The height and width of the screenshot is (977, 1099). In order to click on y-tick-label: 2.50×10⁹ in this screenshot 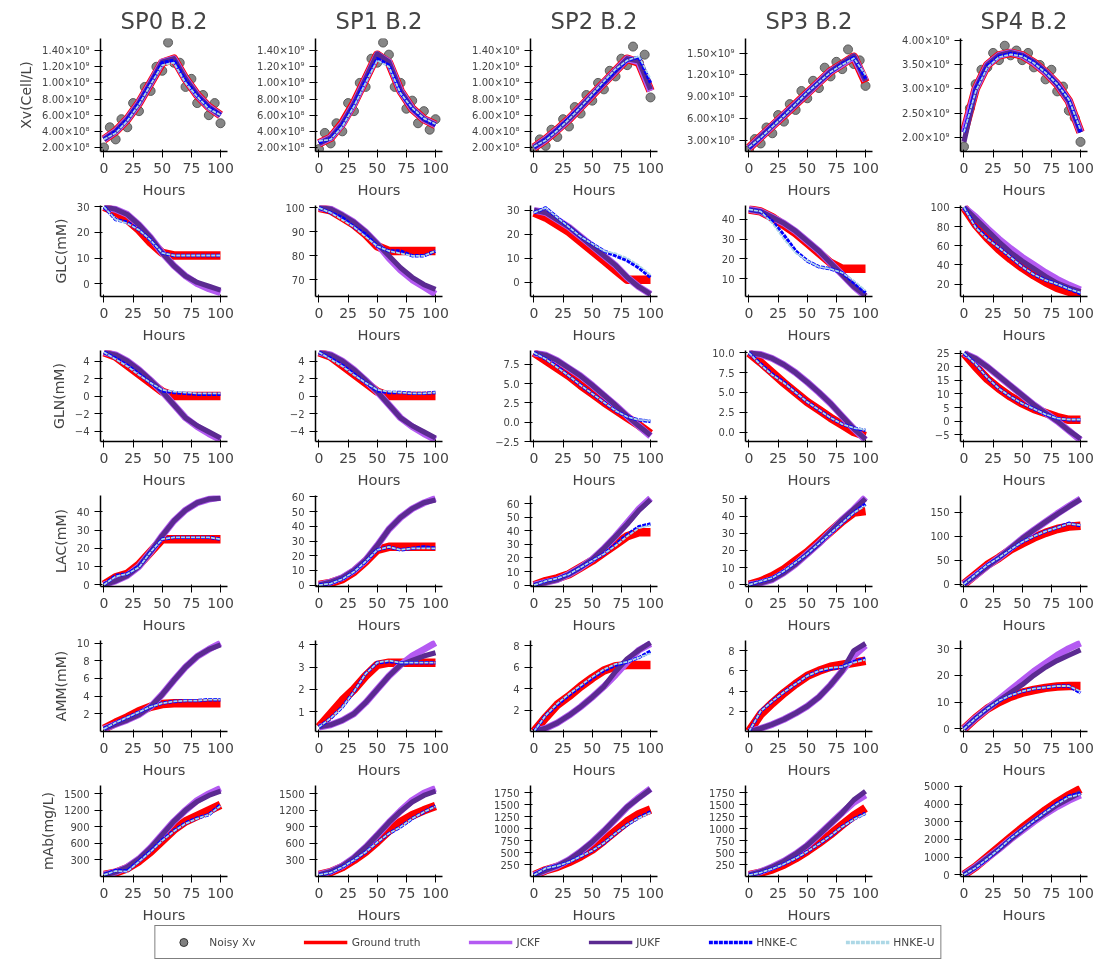, I will do `click(926, 113)`.